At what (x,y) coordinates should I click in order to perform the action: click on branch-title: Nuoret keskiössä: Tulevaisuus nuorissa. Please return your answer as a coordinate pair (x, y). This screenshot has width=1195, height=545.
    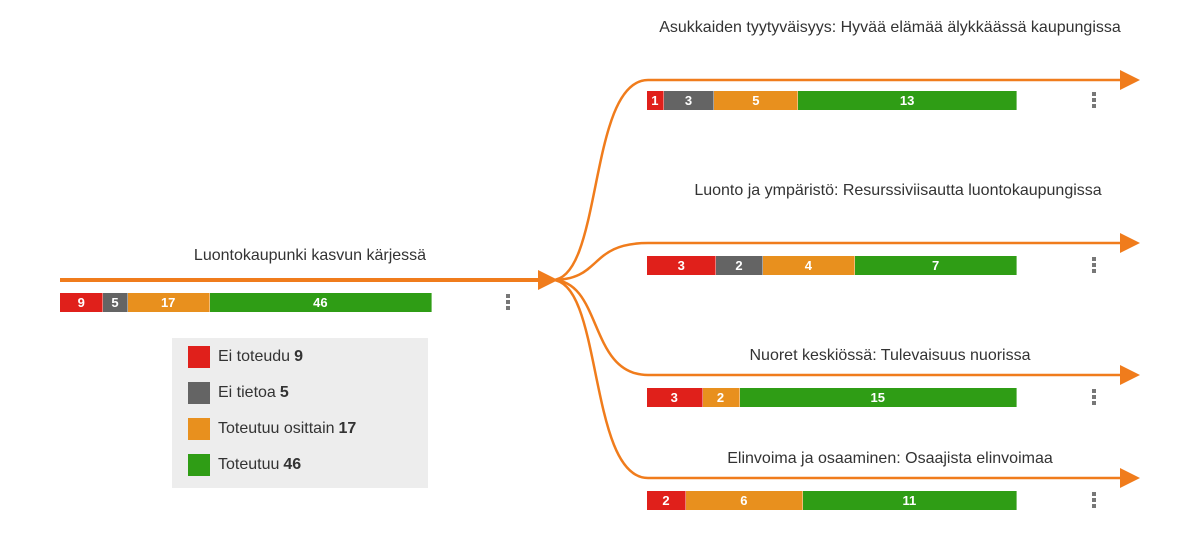
    Looking at the image, I should click on (890, 355).